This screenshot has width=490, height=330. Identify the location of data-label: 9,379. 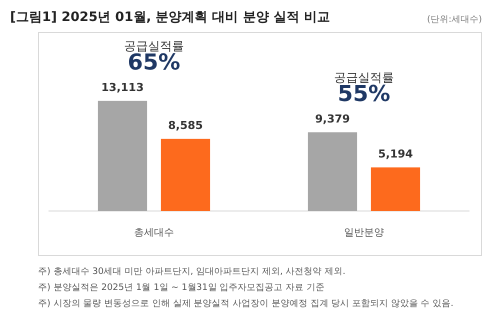
(332, 119).